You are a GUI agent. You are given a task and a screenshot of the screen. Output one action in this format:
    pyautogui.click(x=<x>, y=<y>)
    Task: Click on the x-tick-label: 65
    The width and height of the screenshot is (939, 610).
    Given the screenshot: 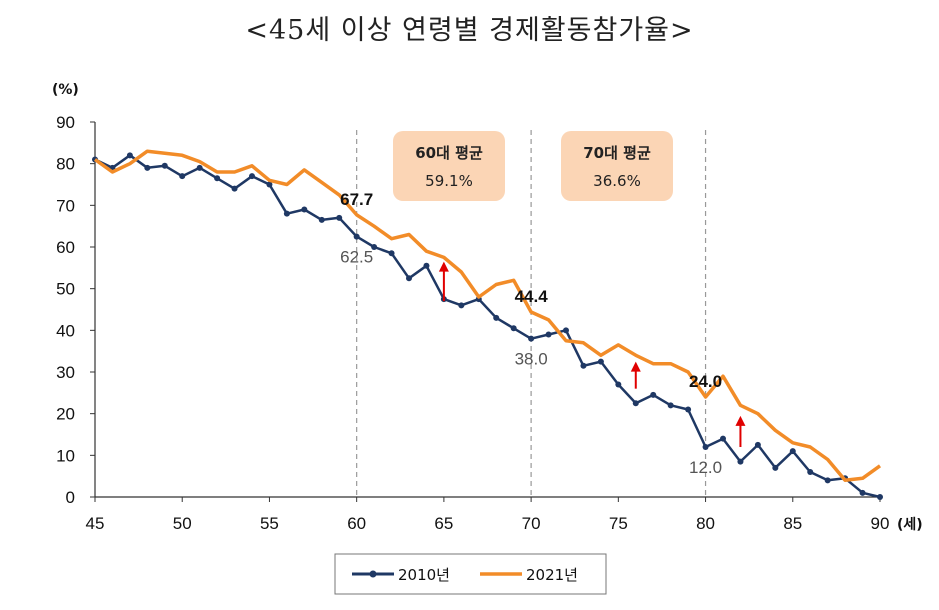 What is the action you would take?
    pyautogui.click(x=443, y=523)
    